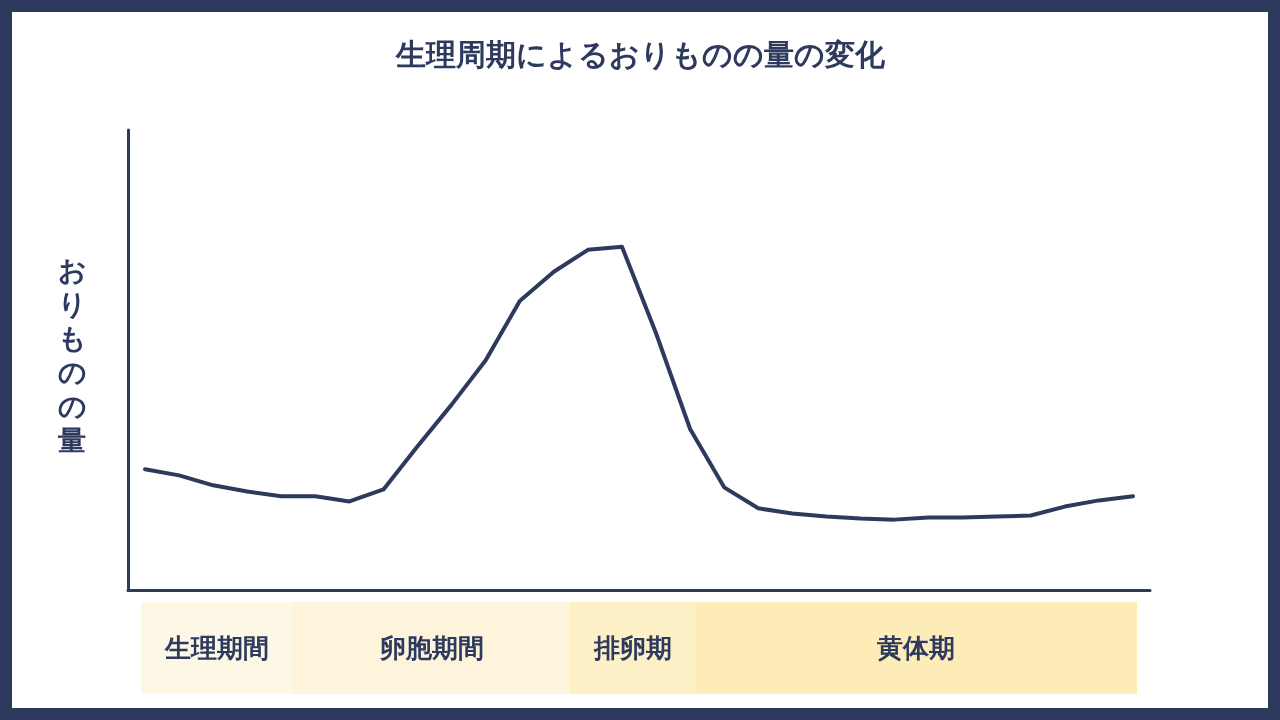 The height and width of the screenshot is (720, 1280). What do you see at coordinates (640, 54) in the screenshot?
I see `chart-title: 生理周期によるおりものの量の変化` at bounding box center [640, 54].